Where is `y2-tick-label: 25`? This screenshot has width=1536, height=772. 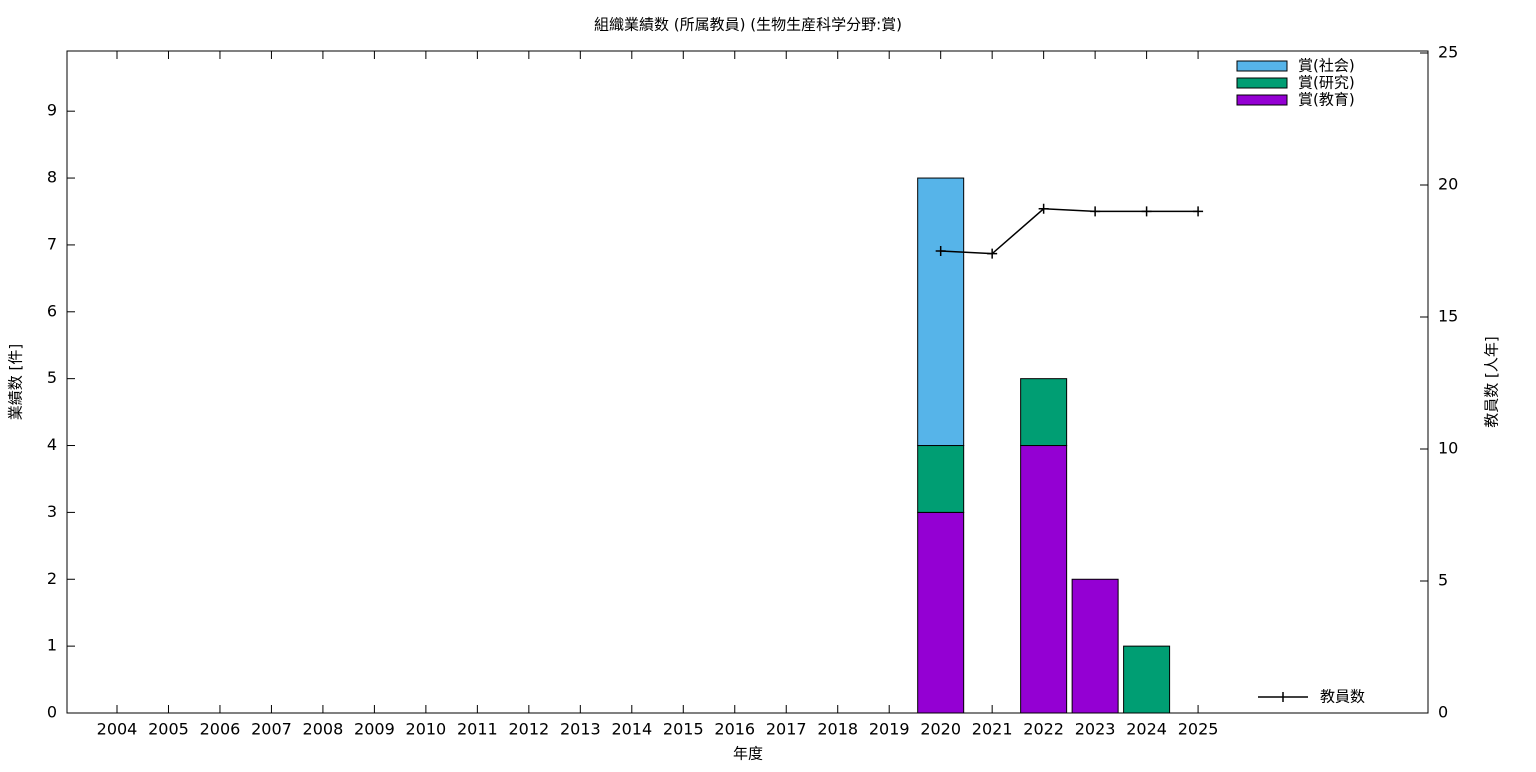
y2-tick-label: 25 is located at coordinates (1448, 52).